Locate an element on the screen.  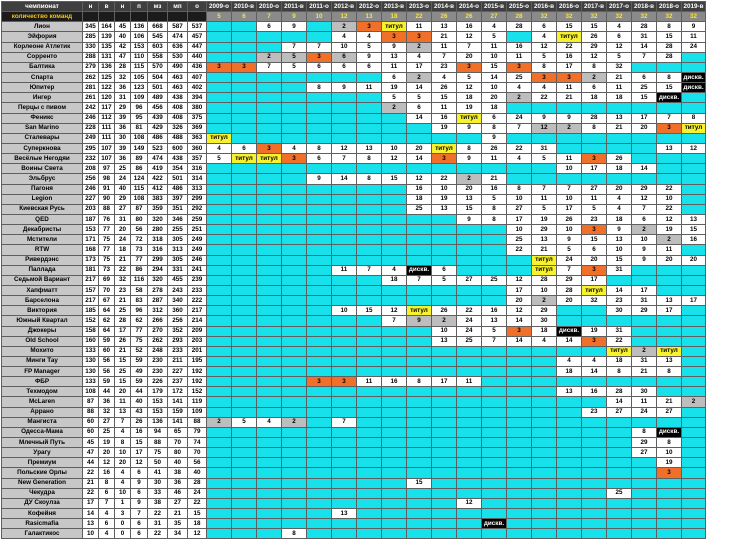
season-result: 18 is located at coordinates (569, 372).